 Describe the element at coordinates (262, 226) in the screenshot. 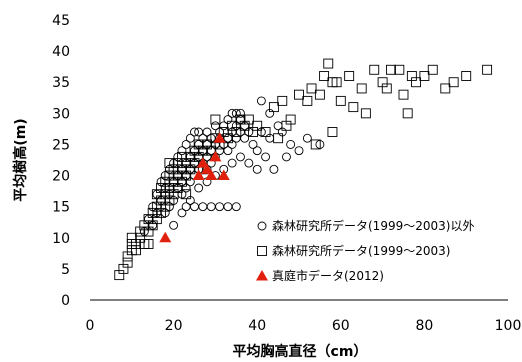

I see `legend-marker-circle` at that location.